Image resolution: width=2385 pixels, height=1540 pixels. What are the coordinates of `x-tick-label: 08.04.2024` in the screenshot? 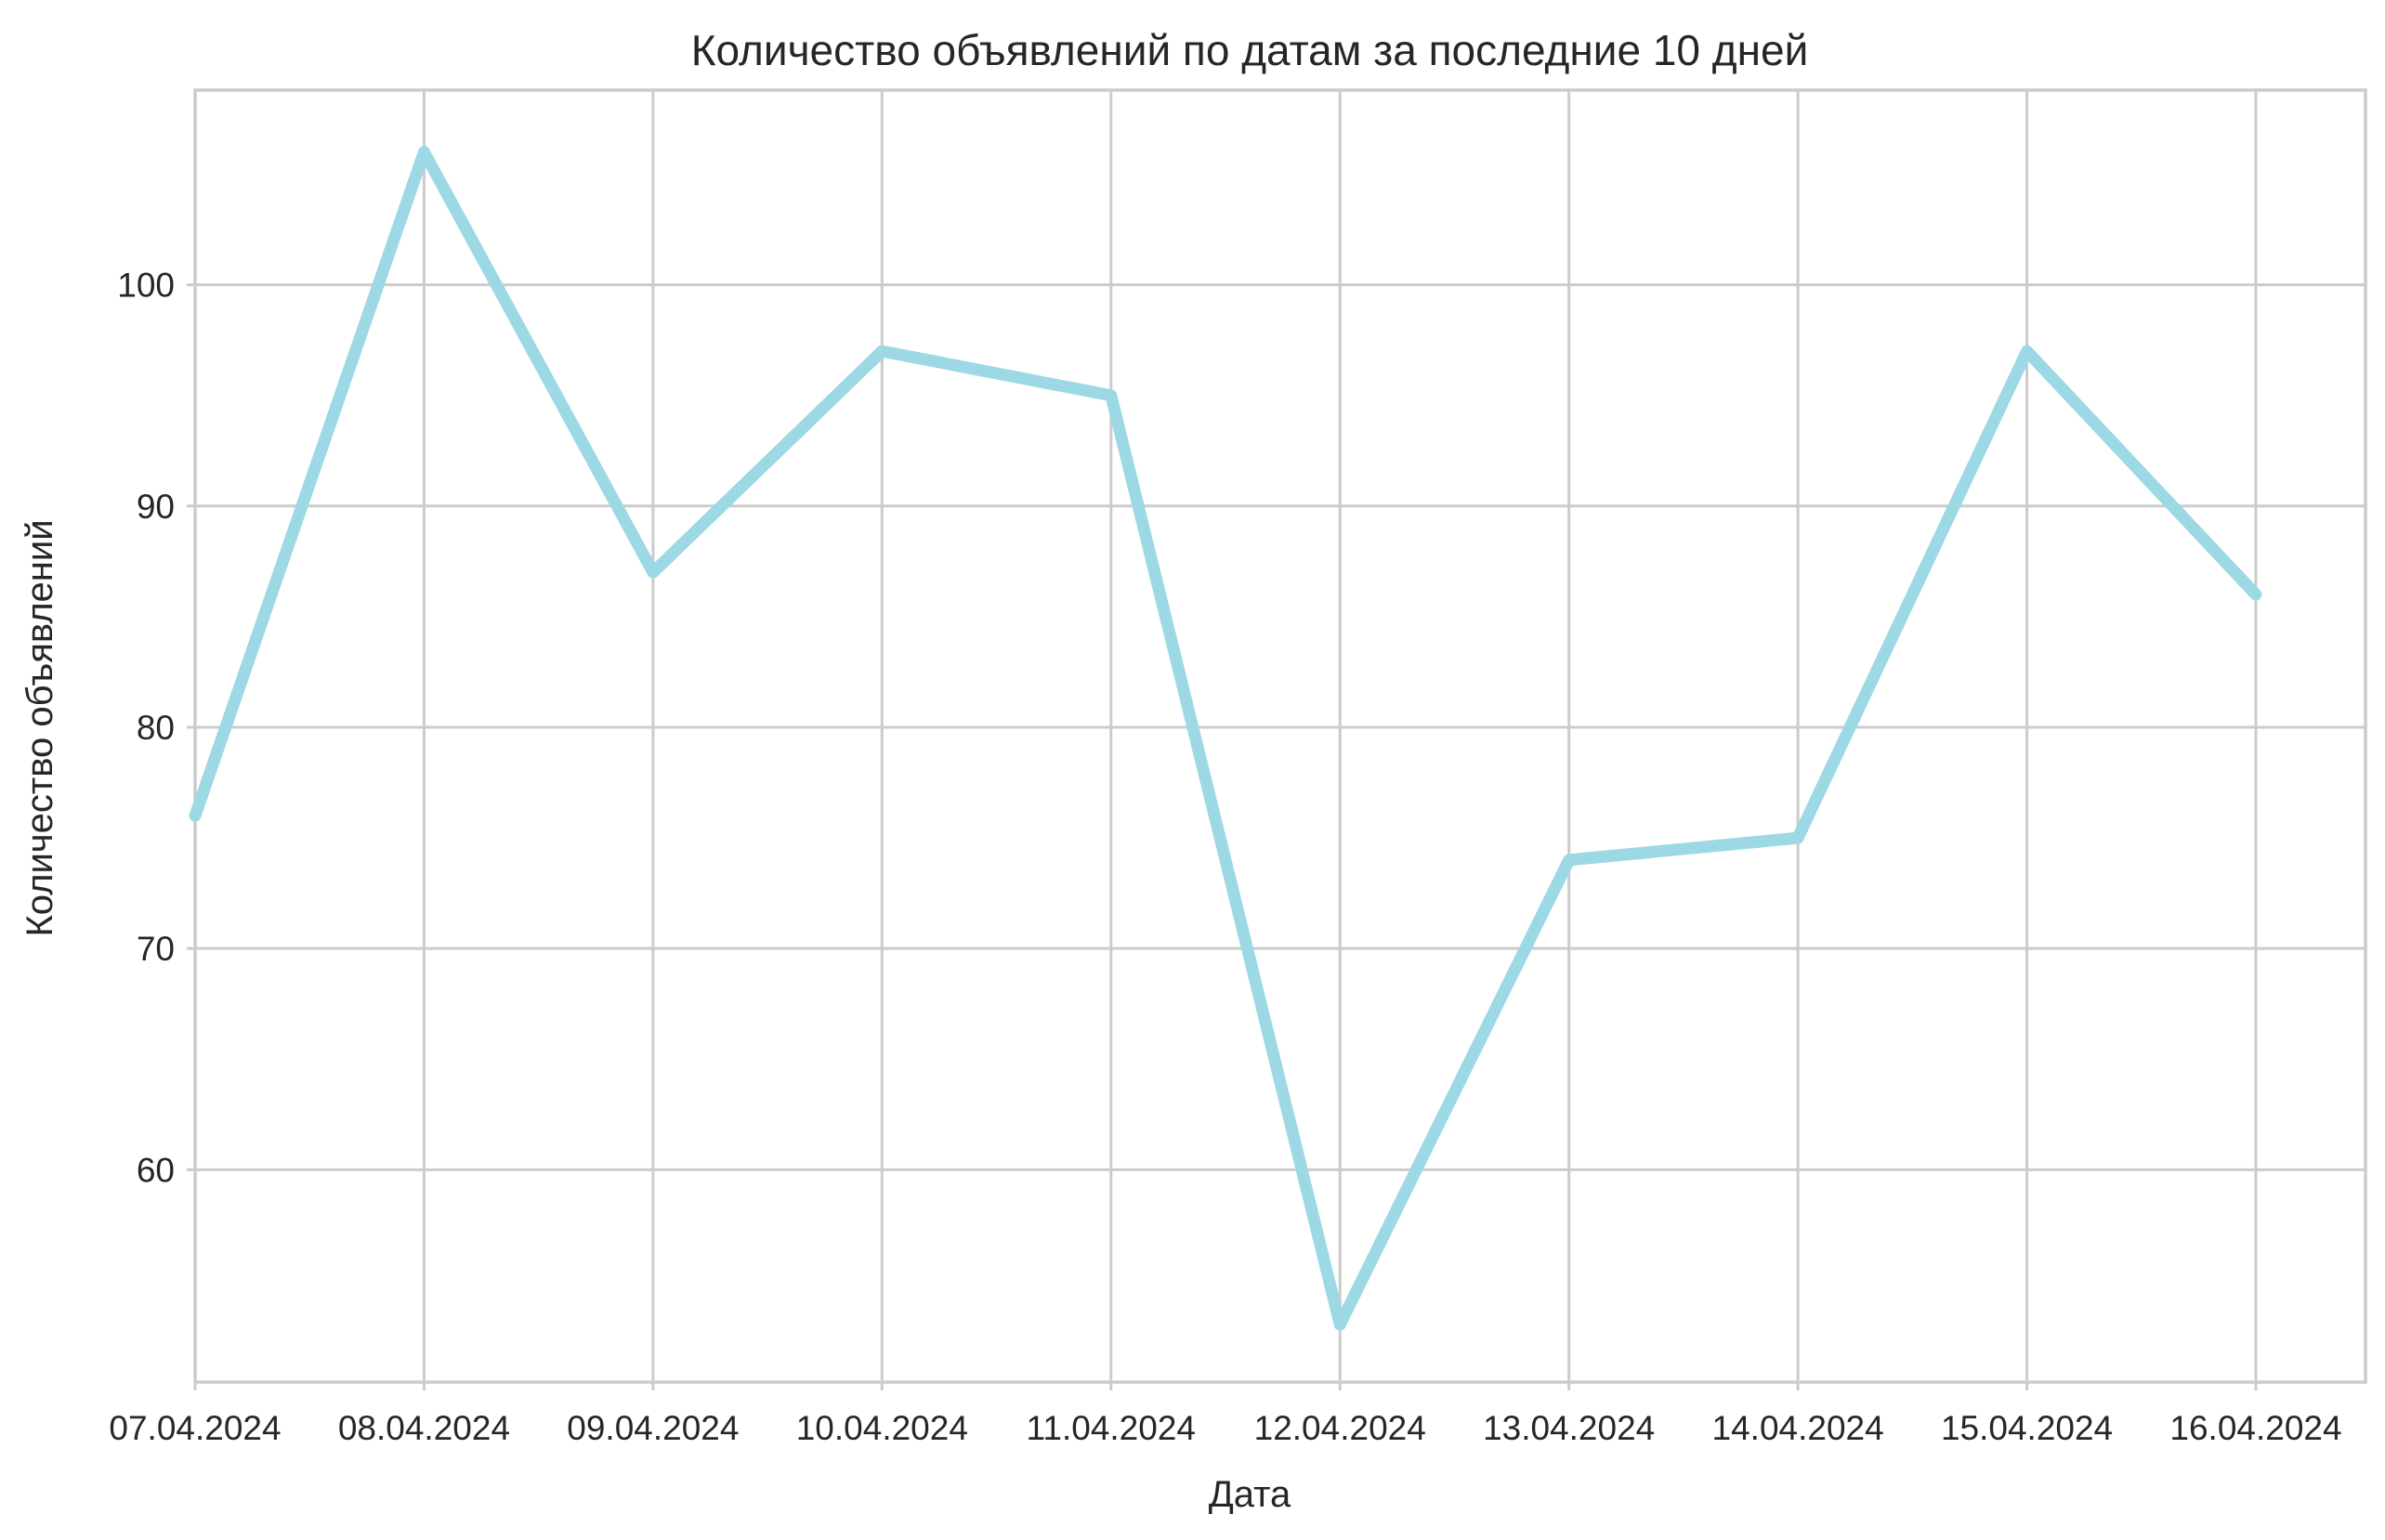 It's located at (424, 1428).